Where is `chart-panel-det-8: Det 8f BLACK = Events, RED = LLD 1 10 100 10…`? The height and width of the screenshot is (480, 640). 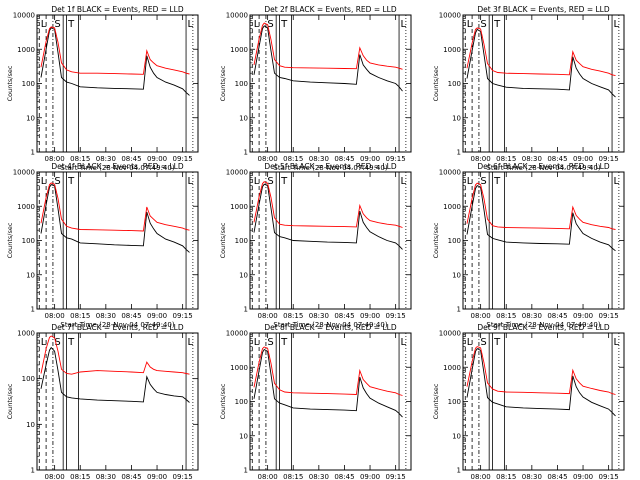 chart-panel-det-8: Det 8f BLACK = Events, RED = LLD 1 10 100 10… is located at coordinates (315, 401).